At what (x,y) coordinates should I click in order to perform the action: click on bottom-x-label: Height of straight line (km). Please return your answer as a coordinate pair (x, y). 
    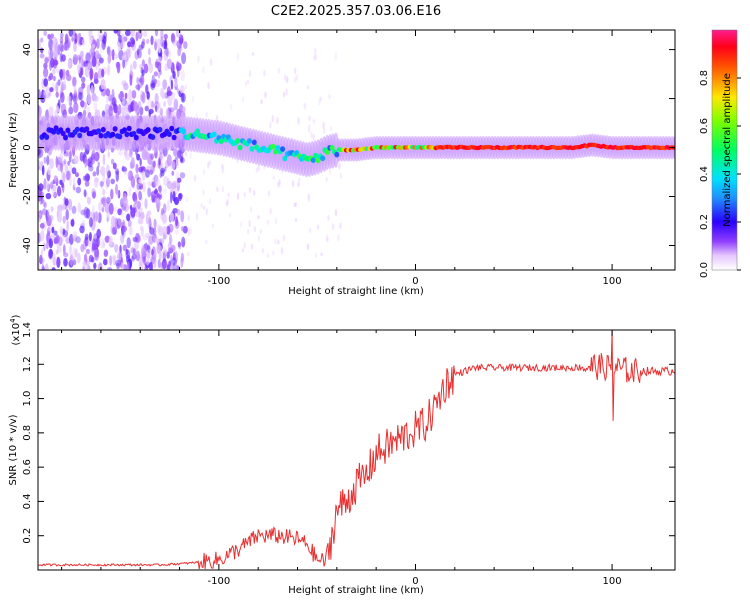
    Looking at the image, I should click on (356, 590).